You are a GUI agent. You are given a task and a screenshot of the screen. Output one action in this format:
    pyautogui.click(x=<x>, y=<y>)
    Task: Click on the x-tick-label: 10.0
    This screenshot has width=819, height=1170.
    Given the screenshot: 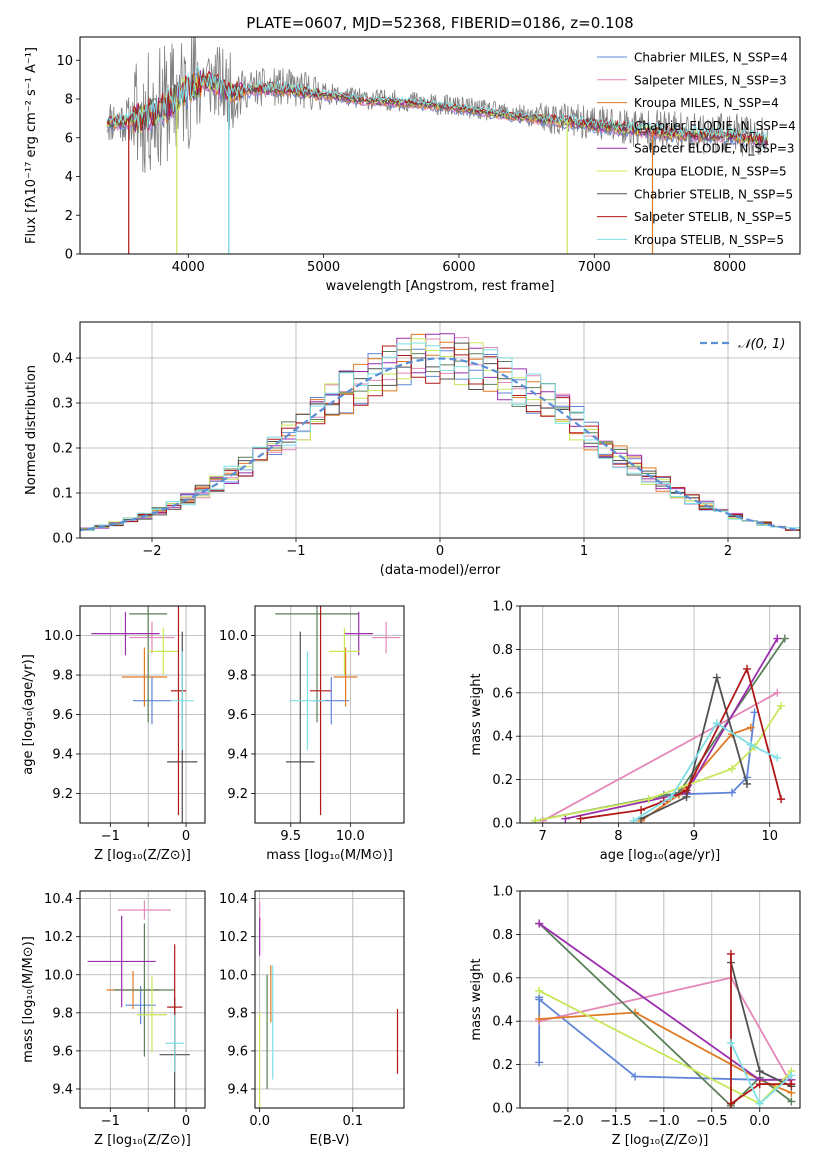 What is the action you would take?
    pyautogui.click(x=350, y=836)
    